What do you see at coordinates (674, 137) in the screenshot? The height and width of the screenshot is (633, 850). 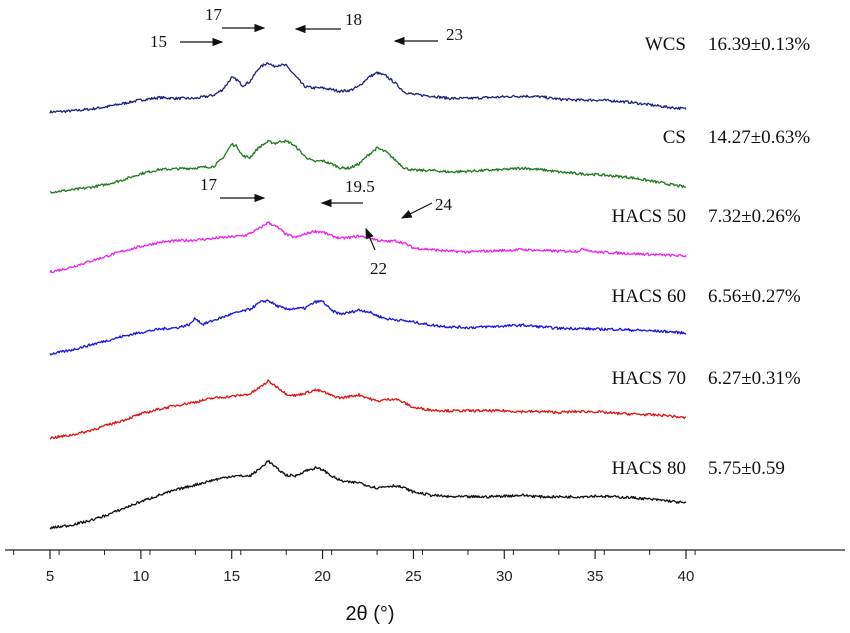 I see `series-name-label: CS` at bounding box center [674, 137].